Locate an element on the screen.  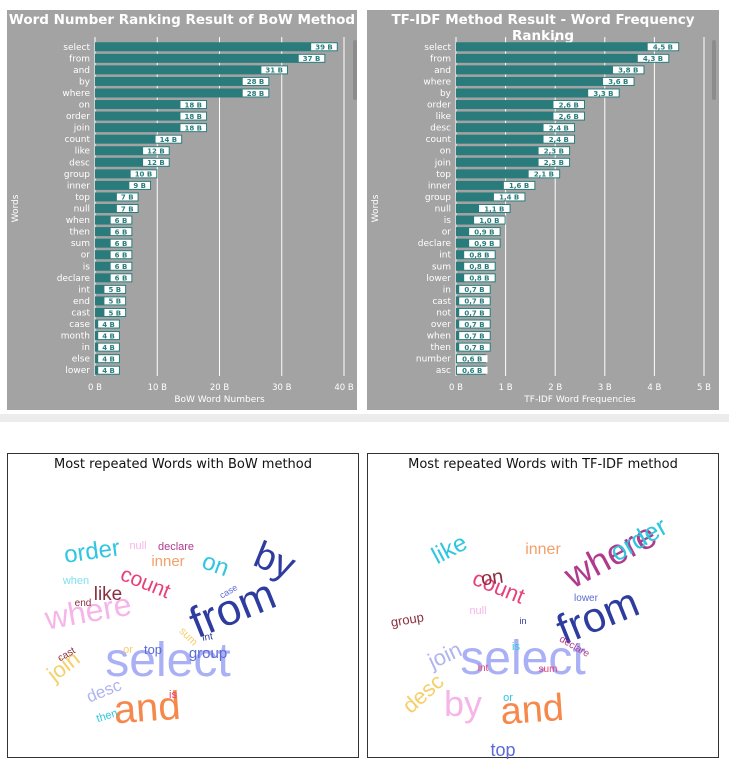
category-label: asc is located at coordinates (443, 371).